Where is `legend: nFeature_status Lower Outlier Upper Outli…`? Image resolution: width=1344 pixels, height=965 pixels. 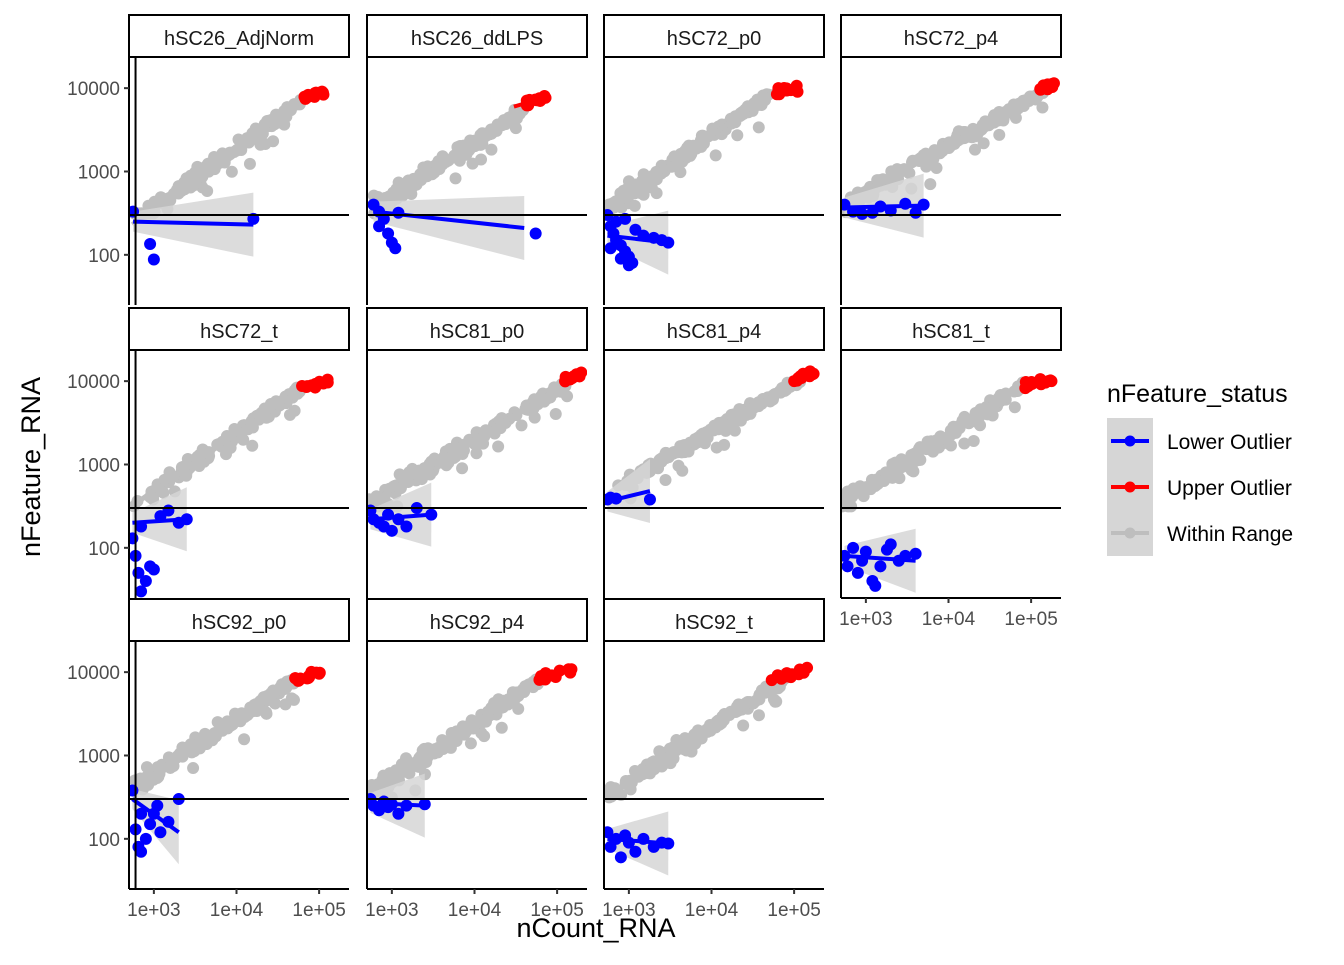 legend: nFeature_status Lower Outlier Upper Outli… is located at coordinates (1200, 468).